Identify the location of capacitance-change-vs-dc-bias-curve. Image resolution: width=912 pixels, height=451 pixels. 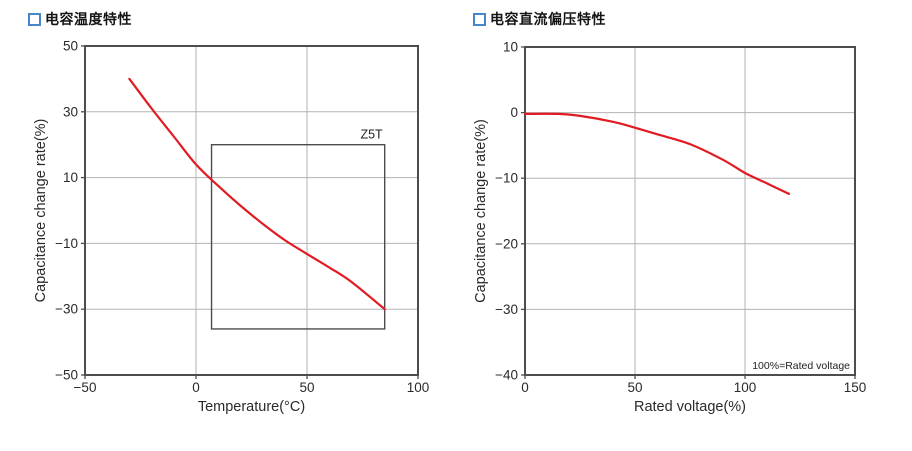
(657, 153).